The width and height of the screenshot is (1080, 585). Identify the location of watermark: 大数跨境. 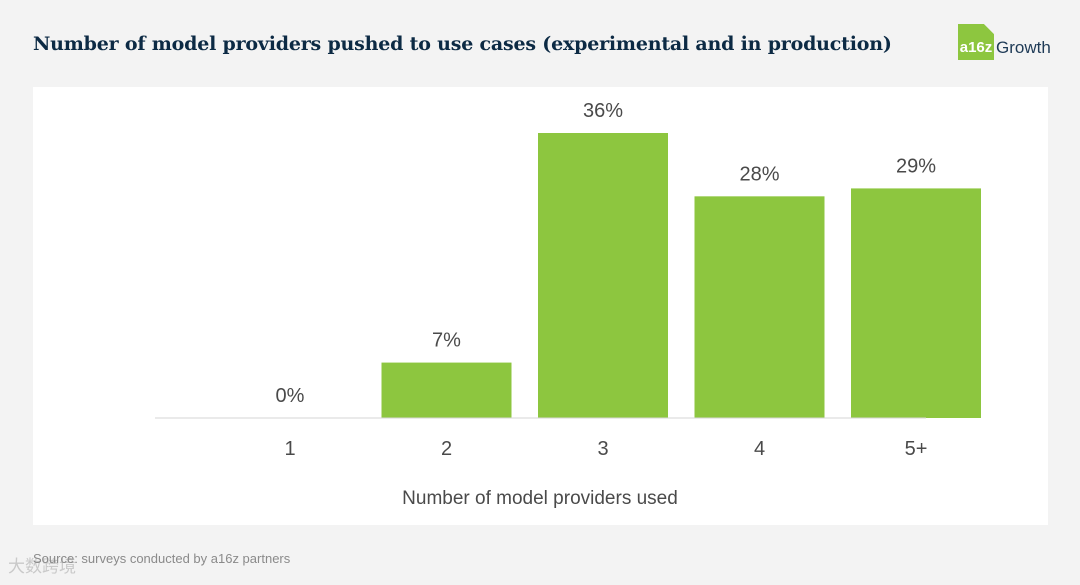
(42, 566).